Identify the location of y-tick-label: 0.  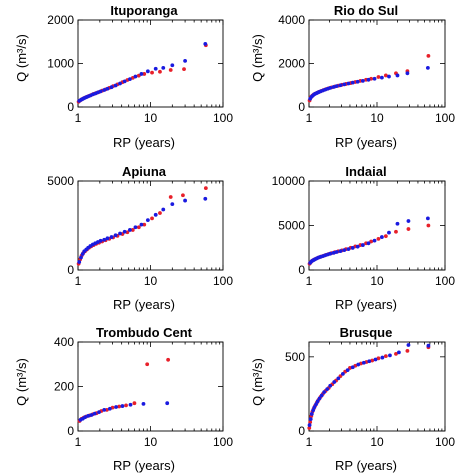
(301, 431).